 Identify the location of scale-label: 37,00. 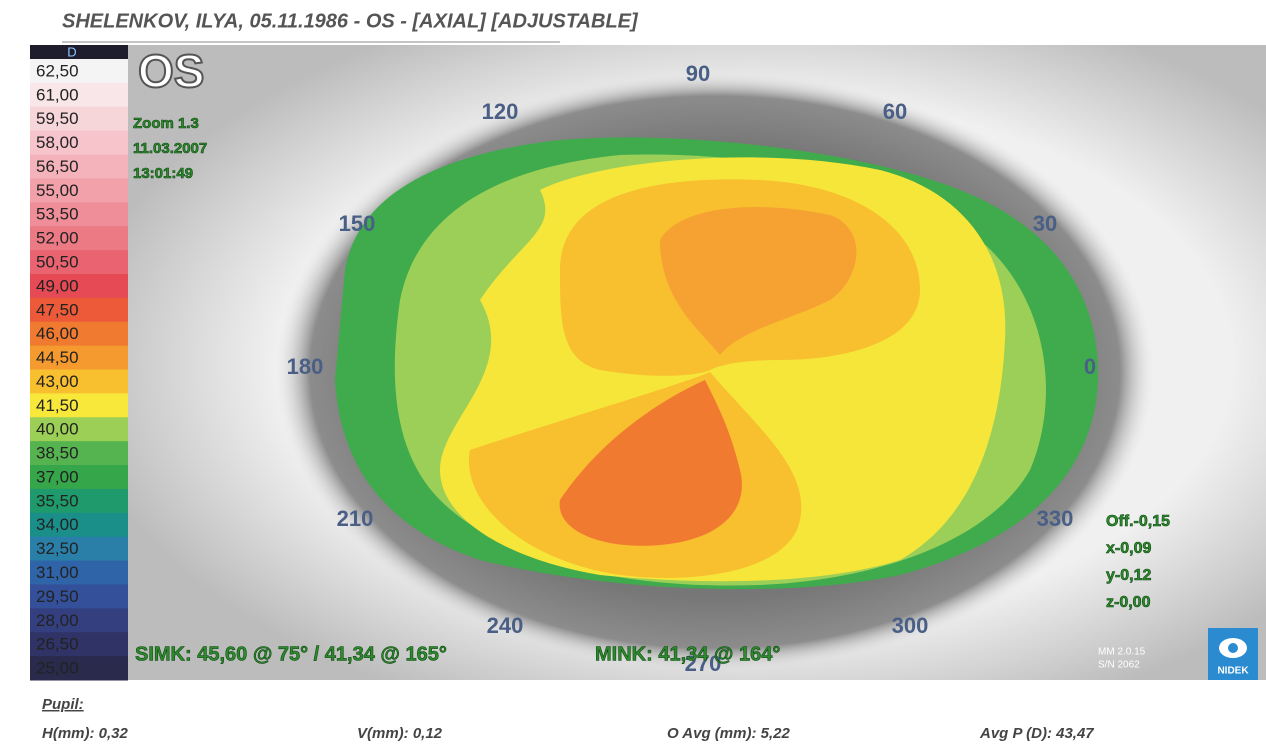
(57, 476).